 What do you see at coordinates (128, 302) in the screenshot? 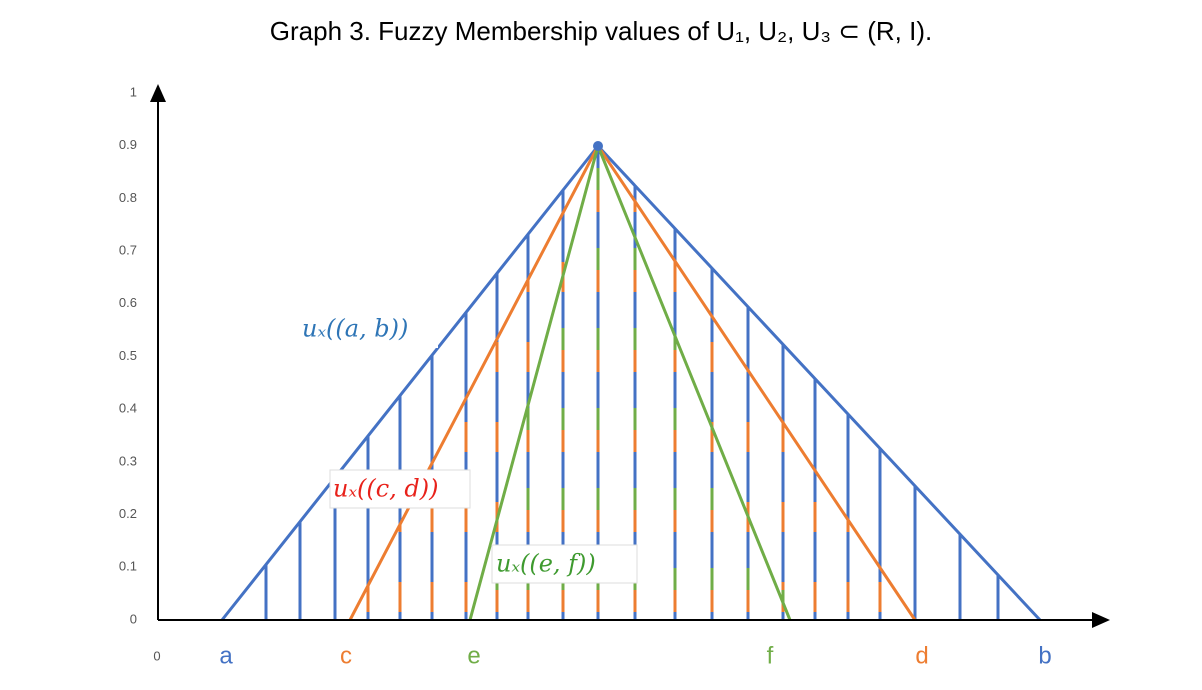
I see `y-tick-label: 0.6` at bounding box center [128, 302].